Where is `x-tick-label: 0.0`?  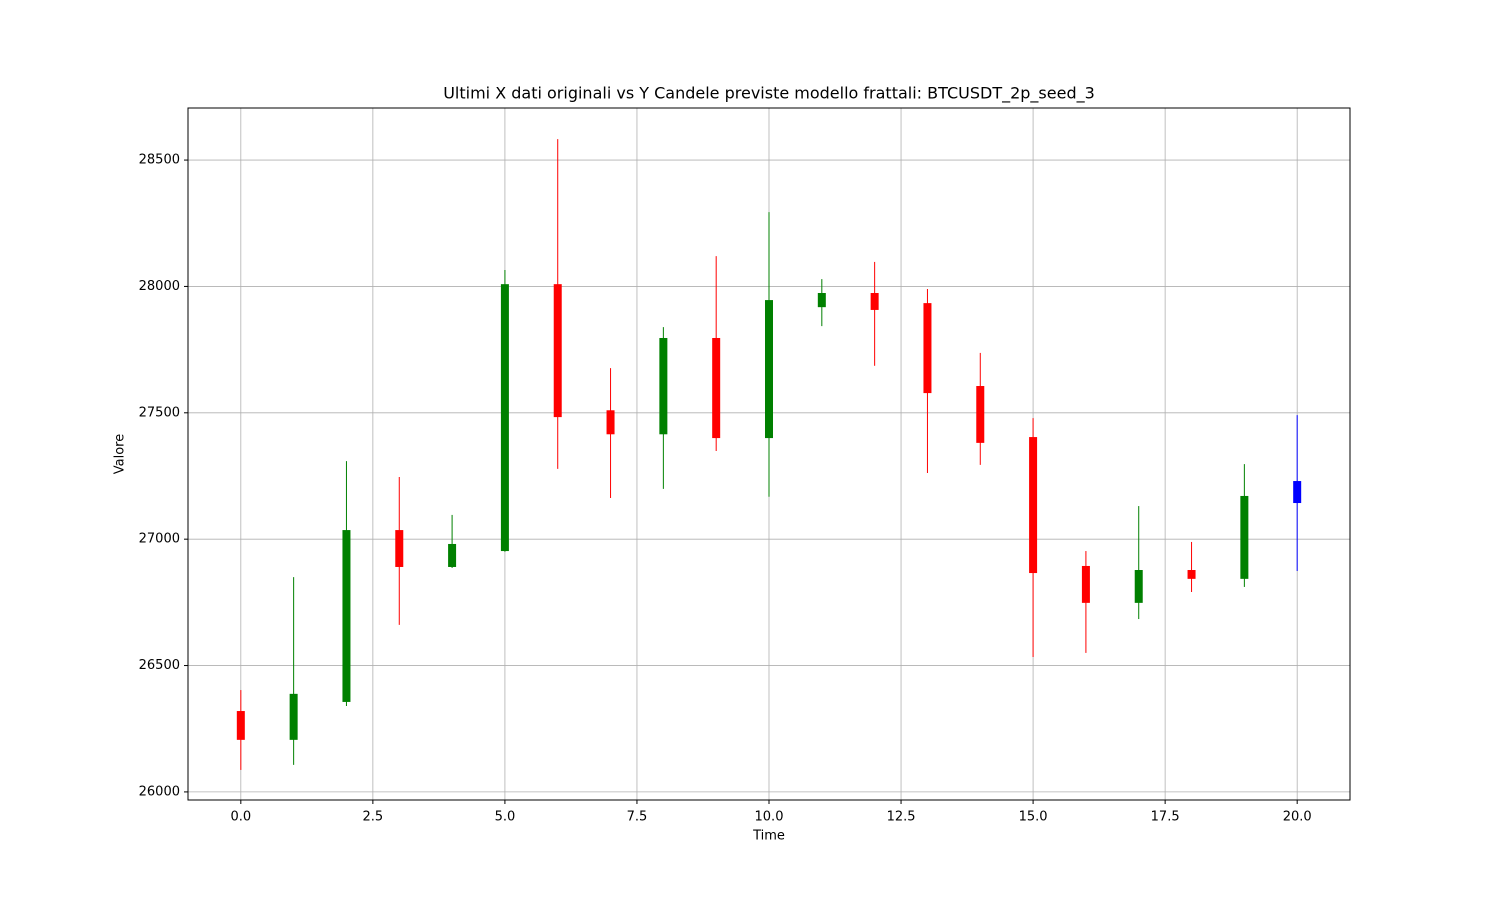 x-tick-label: 0.0 is located at coordinates (240, 817).